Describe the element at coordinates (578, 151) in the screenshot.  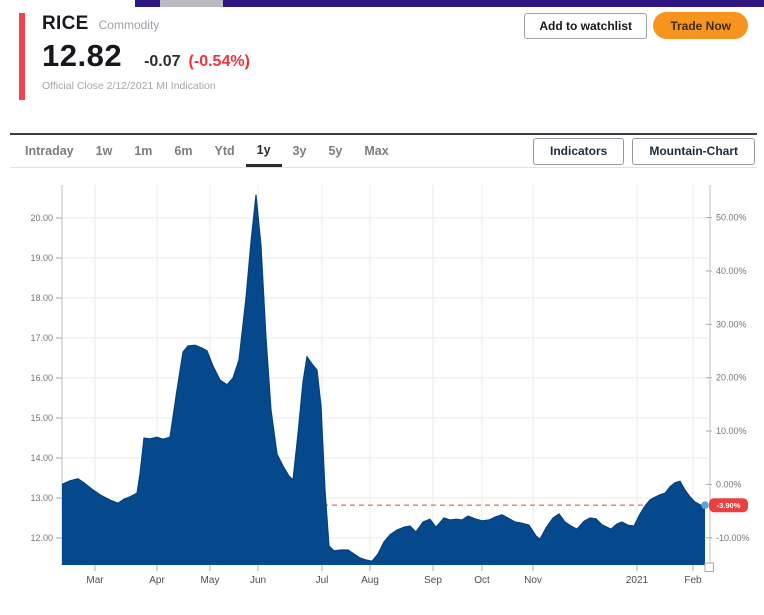
I see `indicators-button: Indicators` at that location.